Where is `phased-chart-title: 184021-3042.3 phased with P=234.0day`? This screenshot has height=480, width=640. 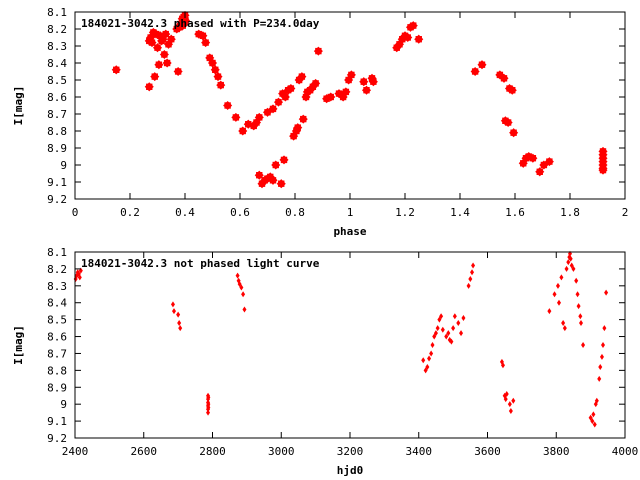 phased-chart-title: 184021-3042.3 phased with P=234.0day is located at coordinates (200, 23).